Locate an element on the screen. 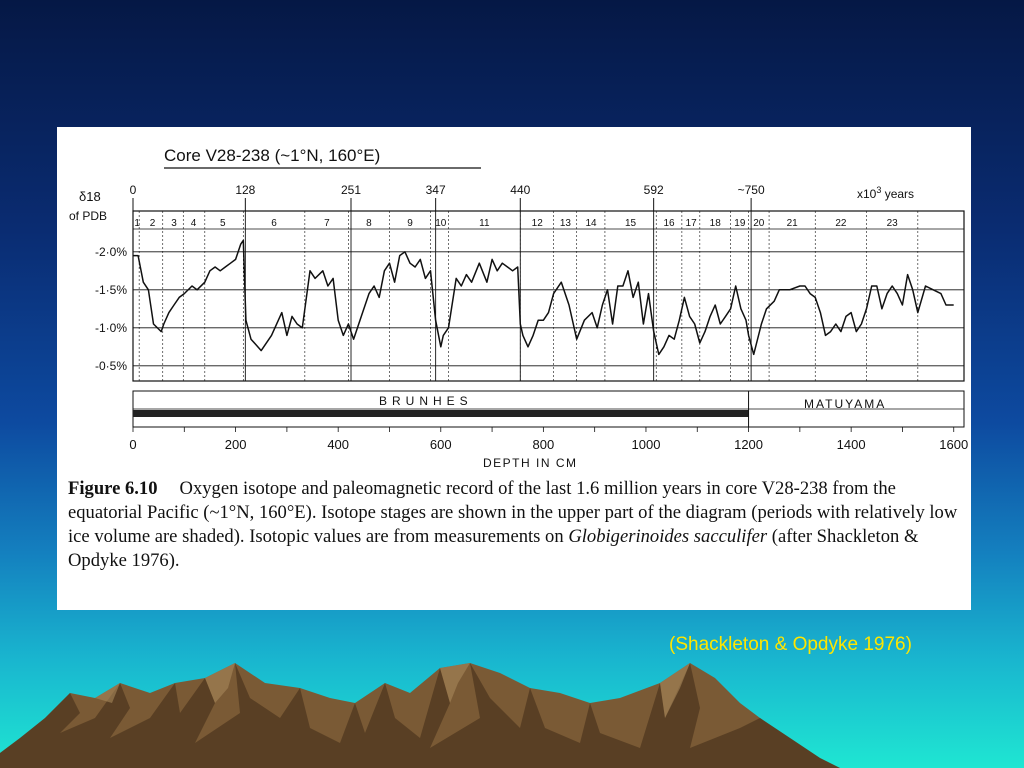  x-tick-label: 1000 is located at coordinates (646, 444).